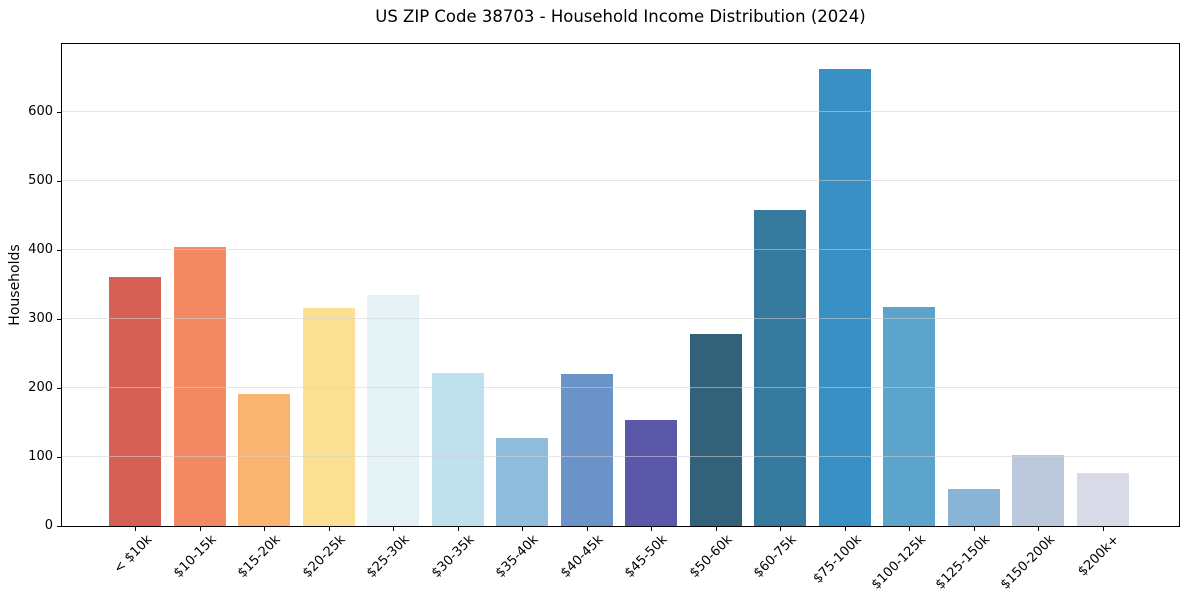 The height and width of the screenshot is (590, 1189). Describe the element at coordinates (1038, 490) in the screenshot. I see `bar-$150-200k` at that location.